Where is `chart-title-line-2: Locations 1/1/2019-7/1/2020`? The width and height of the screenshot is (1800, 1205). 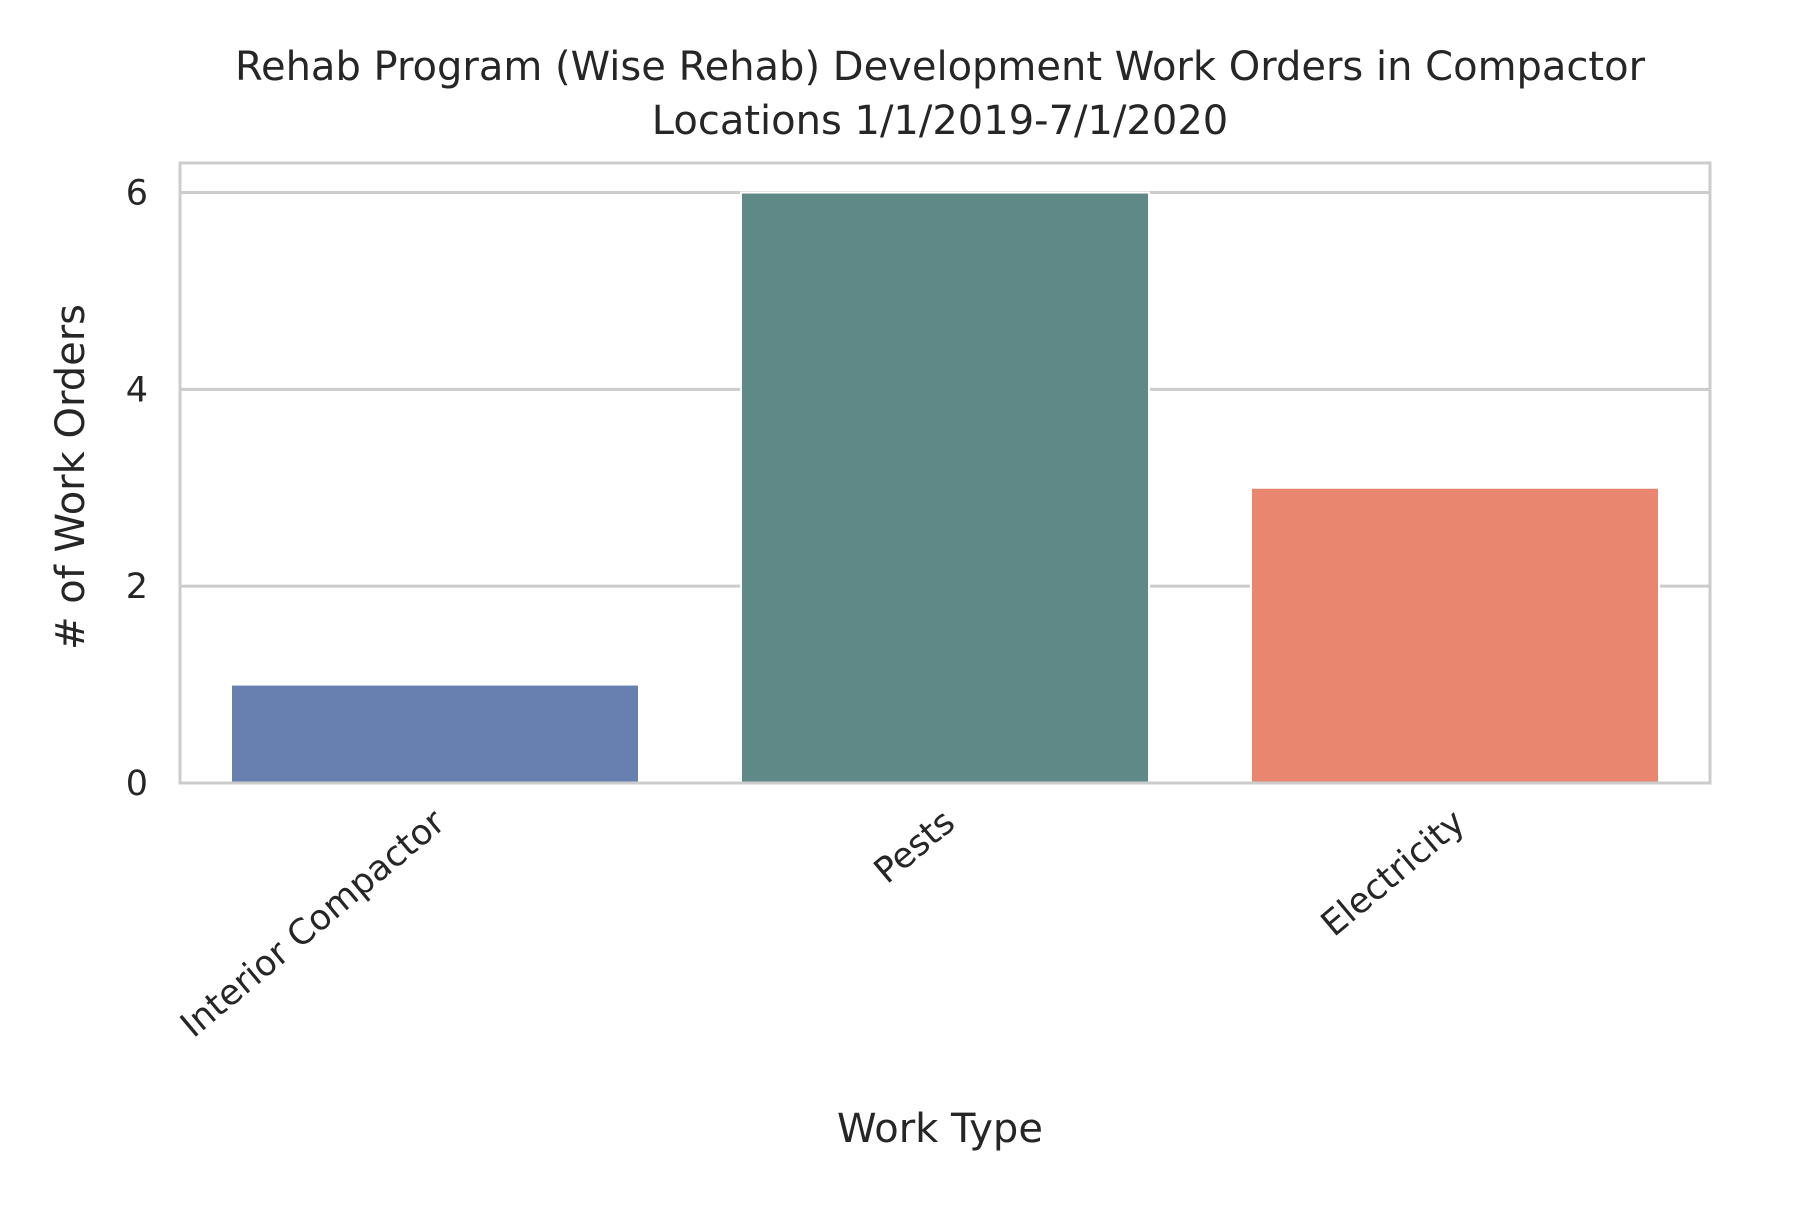 chart-title-line-2: Locations 1/1/2019-7/1/2020 is located at coordinates (940, 121).